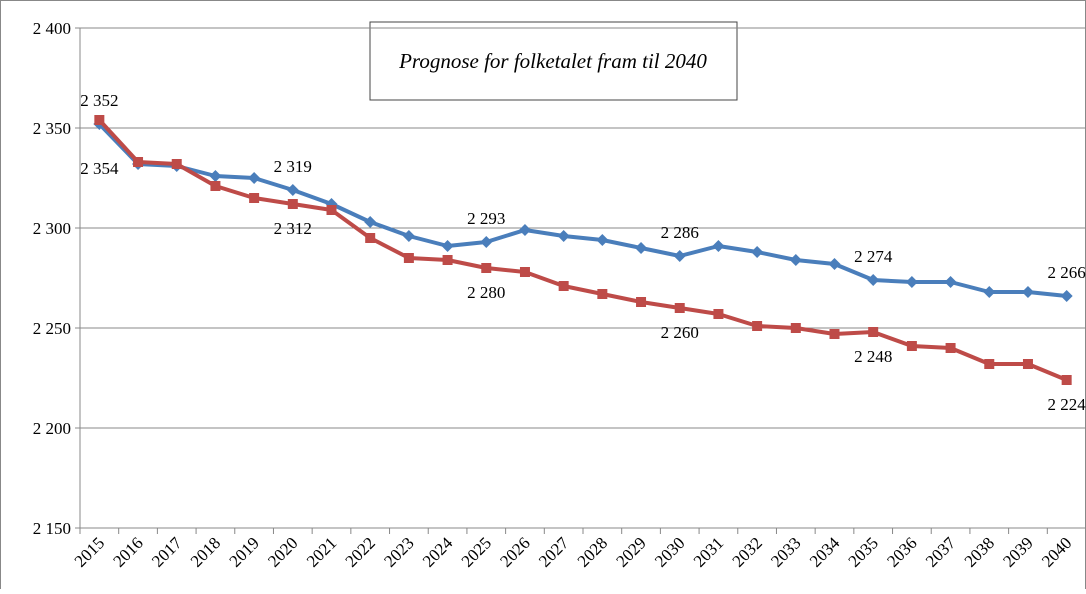 This screenshot has height=594, width=1086. What do you see at coordinates (52, 128) in the screenshot?
I see `y-tick-label: 2 350` at bounding box center [52, 128].